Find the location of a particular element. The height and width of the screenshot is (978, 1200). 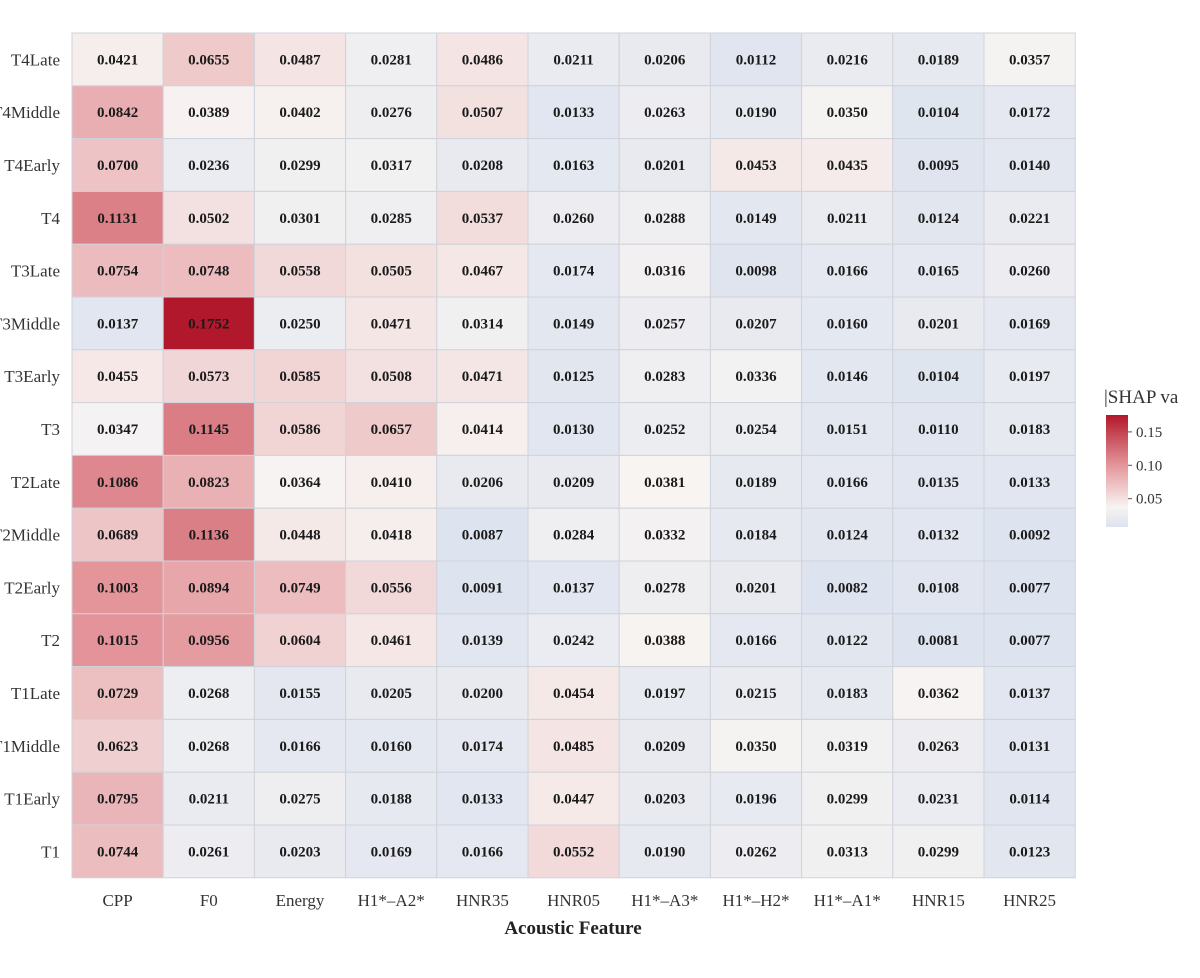

cell-value-label: 0.0133 is located at coordinates (482, 800).